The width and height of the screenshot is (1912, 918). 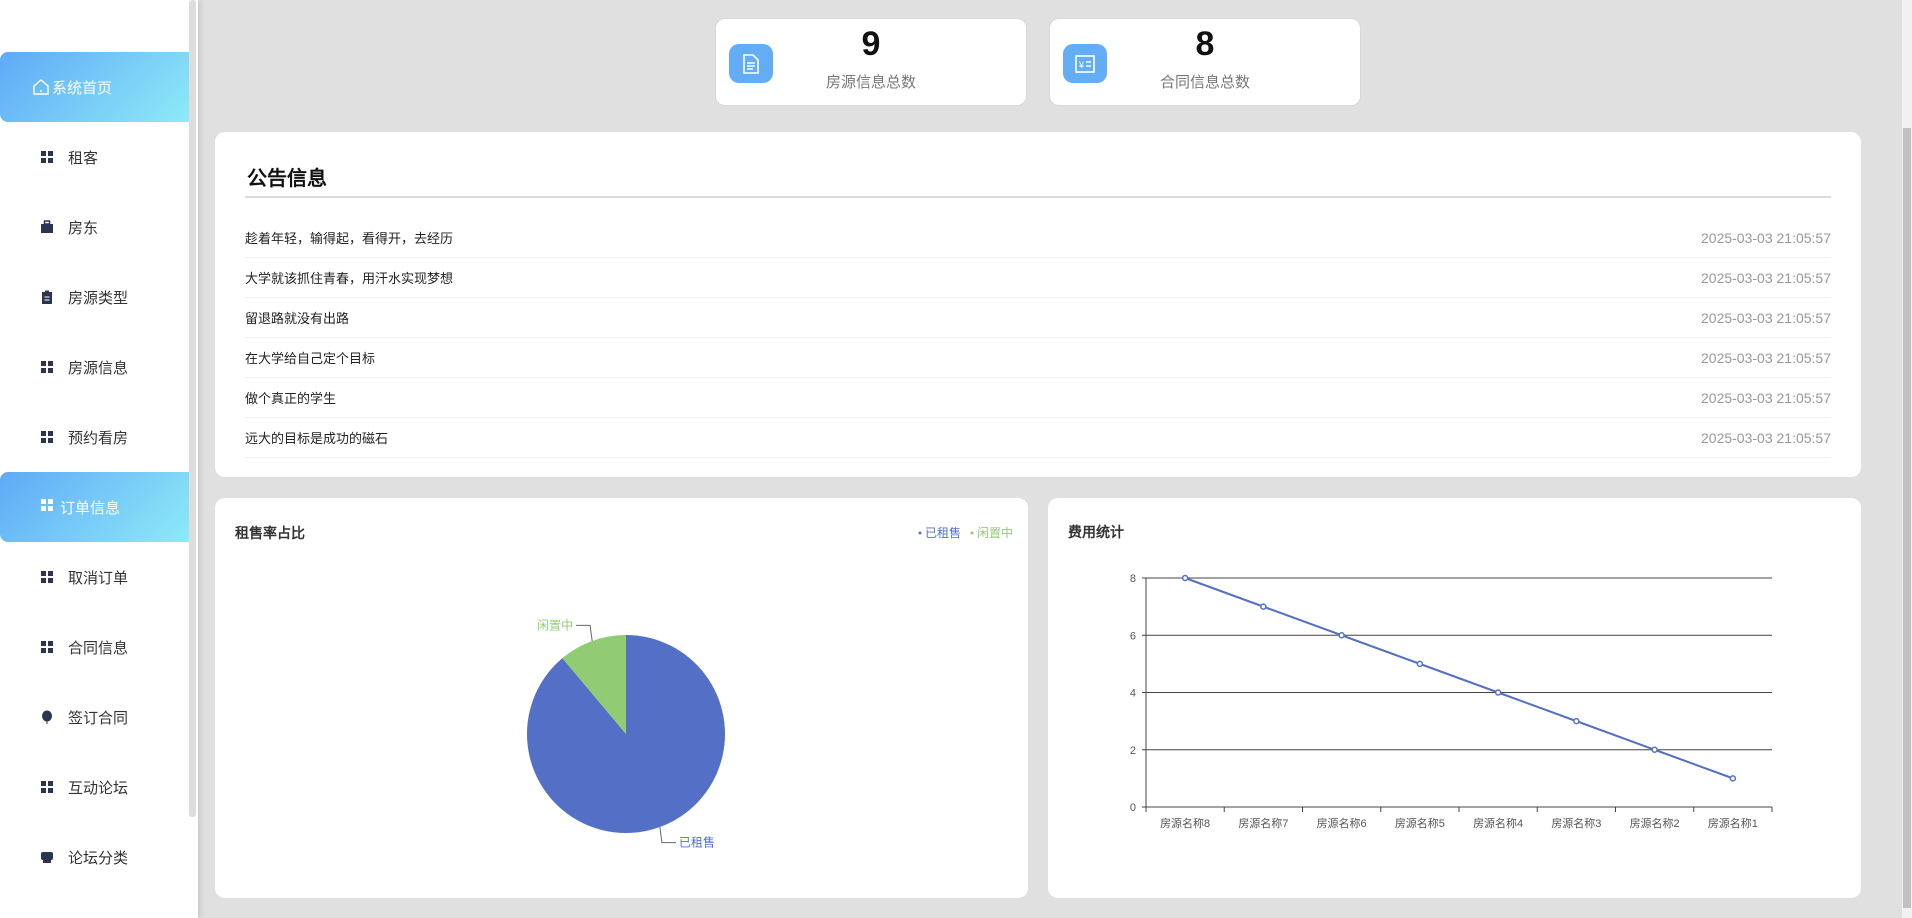 What do you see at coordinates (1655, 823) in the screenshot?
I see `x-tick-label: 房源名称2` at bounding box center [1655, 823].